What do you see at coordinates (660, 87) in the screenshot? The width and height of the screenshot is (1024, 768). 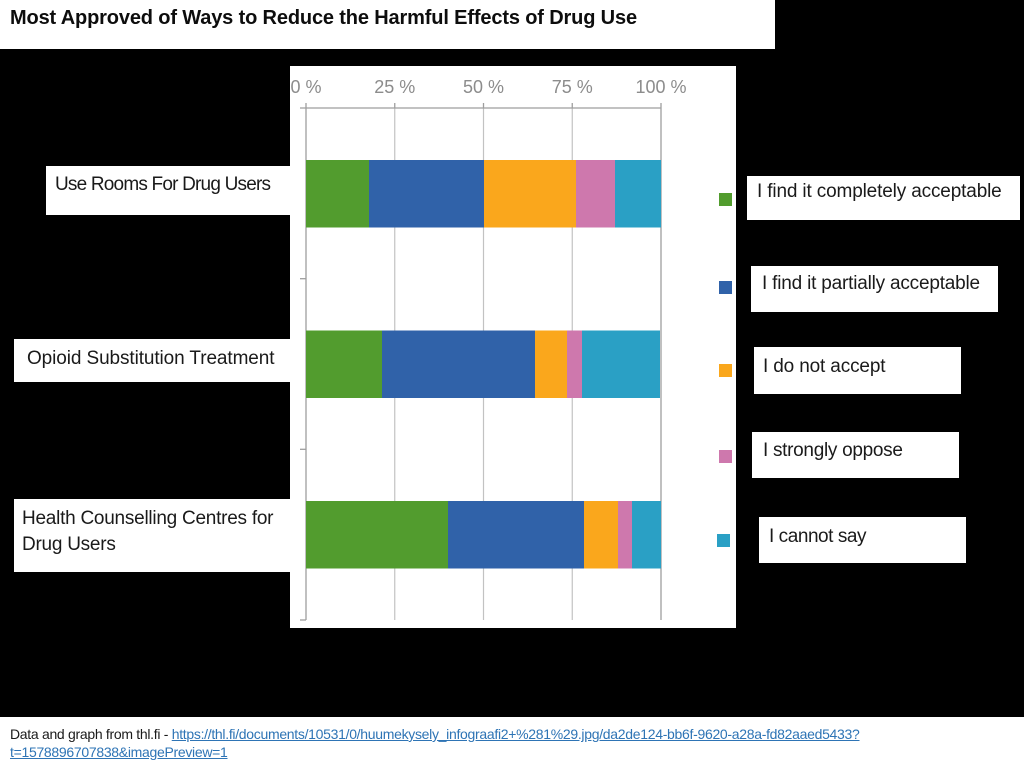 I see `svg-text: 100 %` at bounding box center [660, 87].